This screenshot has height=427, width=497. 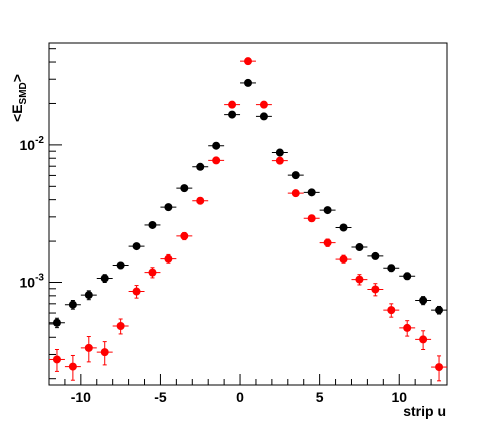 I want to click on x-tick-label: -10, so click(x=81, y=397).